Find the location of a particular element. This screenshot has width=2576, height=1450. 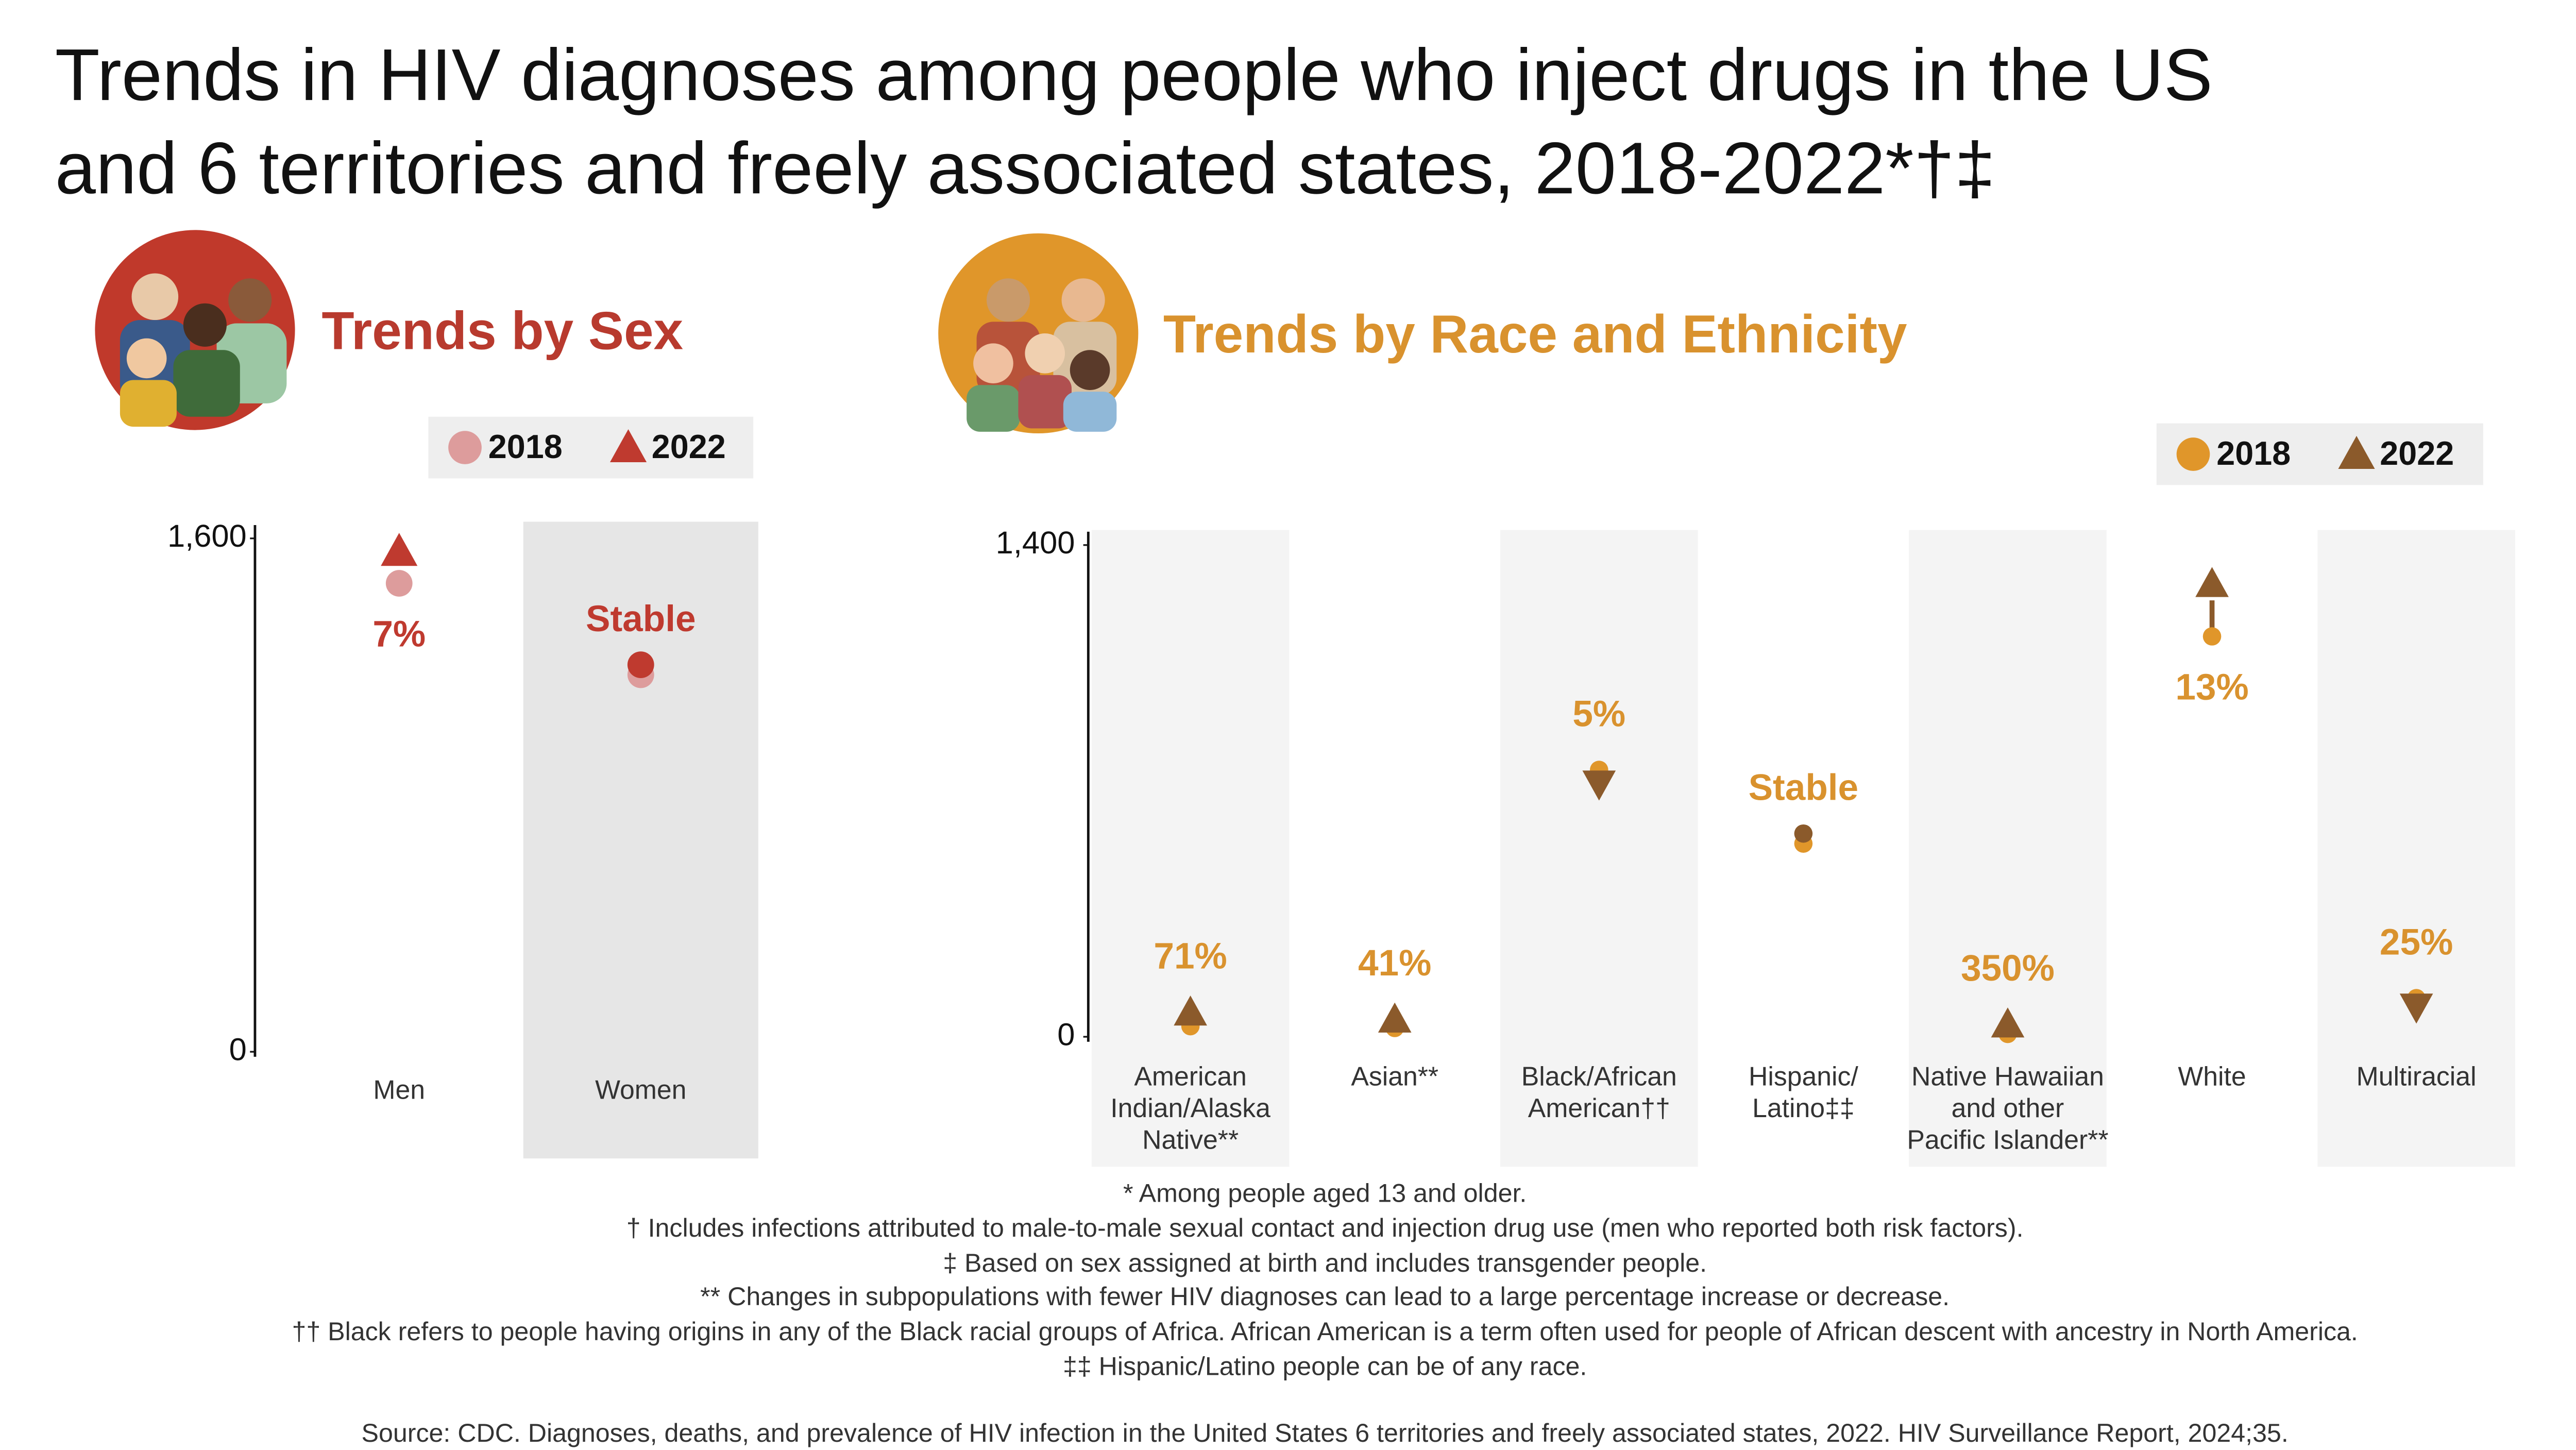

annotation: 13% is located at coordinates (2211, 687).